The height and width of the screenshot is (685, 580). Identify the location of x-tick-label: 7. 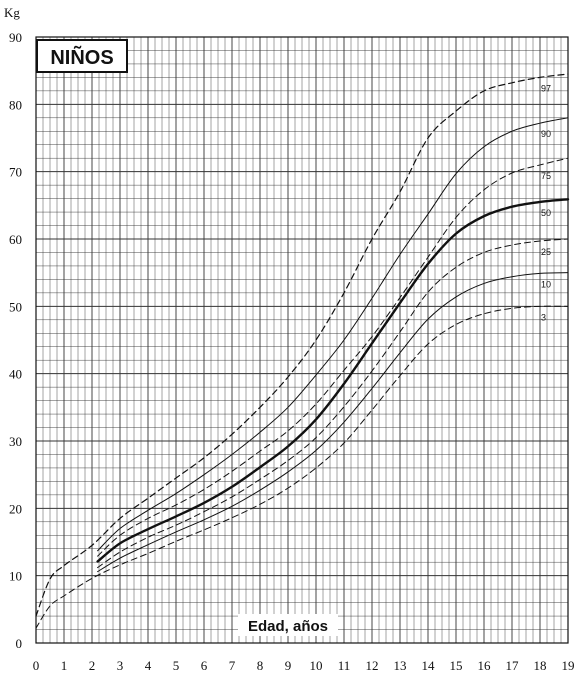
(232, 665).